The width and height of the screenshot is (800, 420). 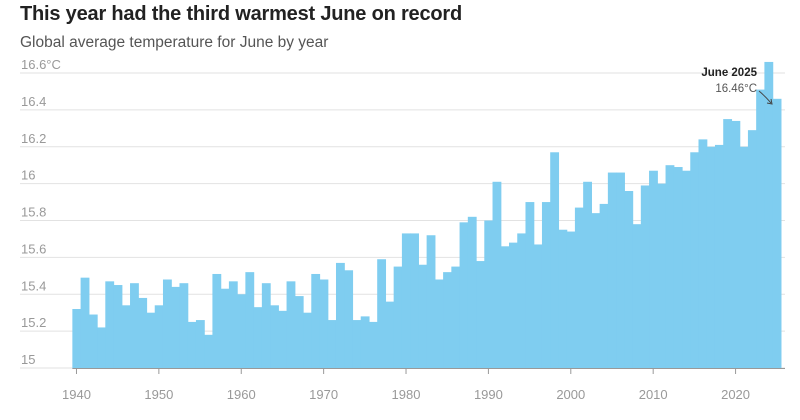 I want to click on y-tick-label: 15.2, so click(x=33, y=322).